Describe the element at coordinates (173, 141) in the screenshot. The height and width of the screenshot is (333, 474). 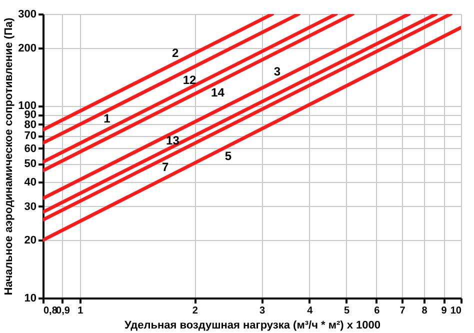
I see `series-label: 13` at that location.